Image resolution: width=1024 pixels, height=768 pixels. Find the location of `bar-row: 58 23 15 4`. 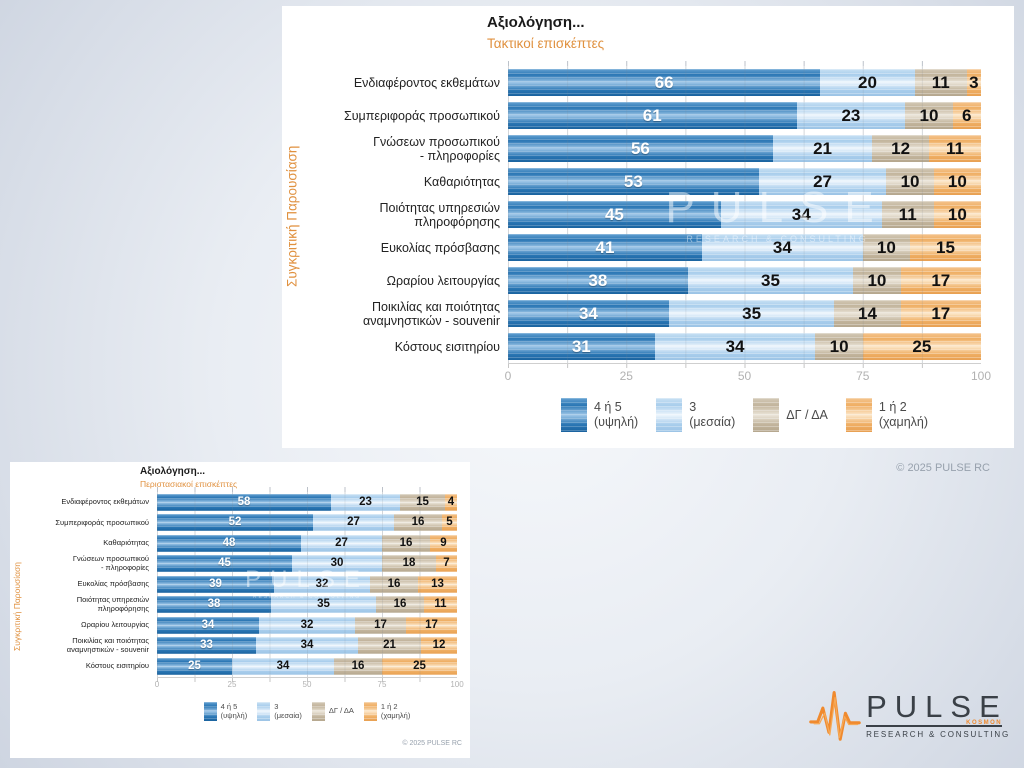

bar-row: 58 23 15 4 is located at coordinates (307, 502).